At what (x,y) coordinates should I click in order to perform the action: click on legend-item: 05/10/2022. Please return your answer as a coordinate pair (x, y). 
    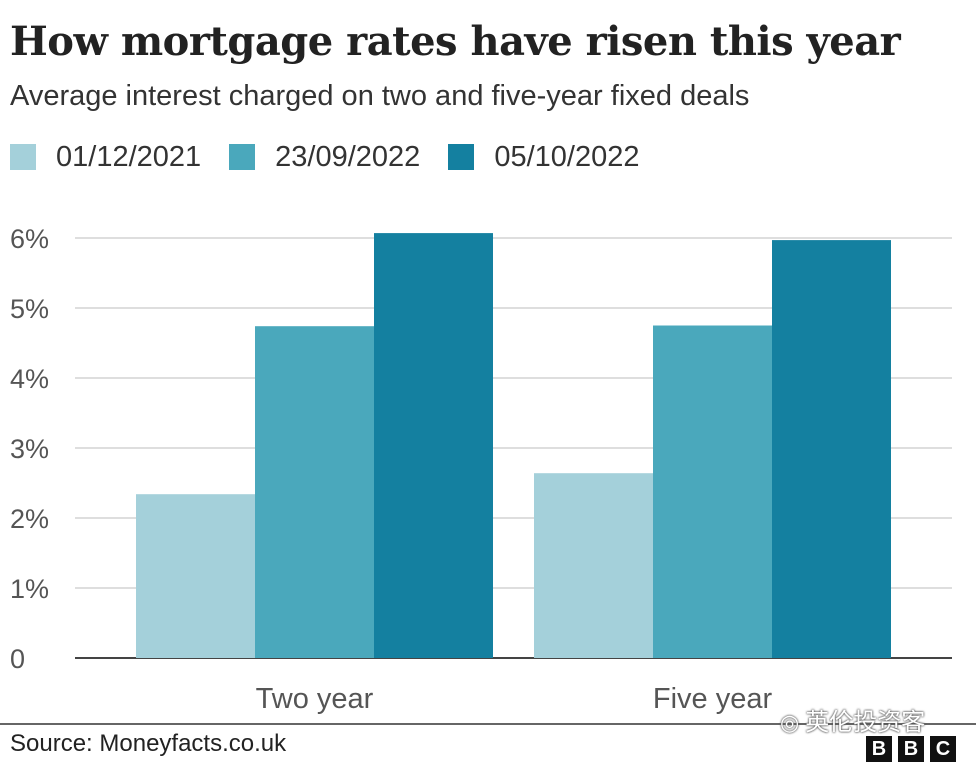
    Looking at the image, I should click on (543, 157).